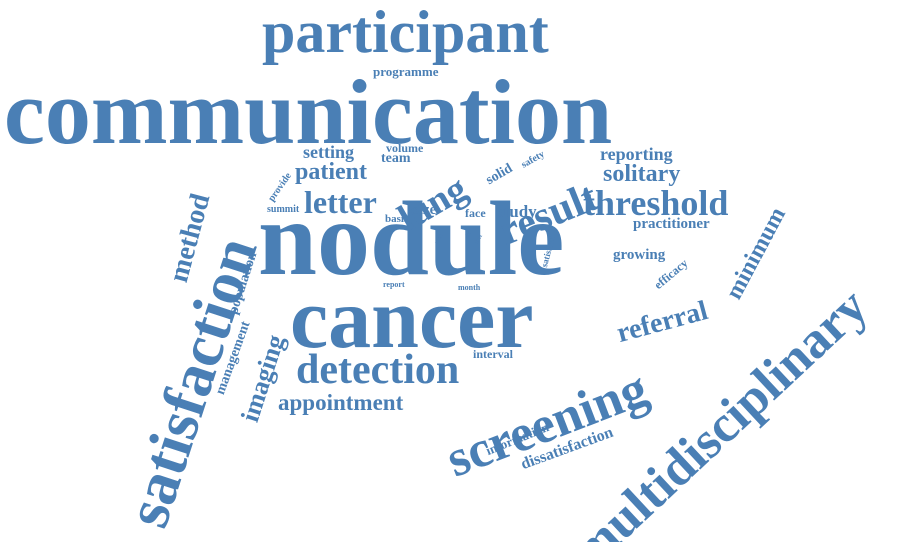  Describe the element at coordinates (642, 174) in the screenshot. I see `word-solitary: solitary` at that location.